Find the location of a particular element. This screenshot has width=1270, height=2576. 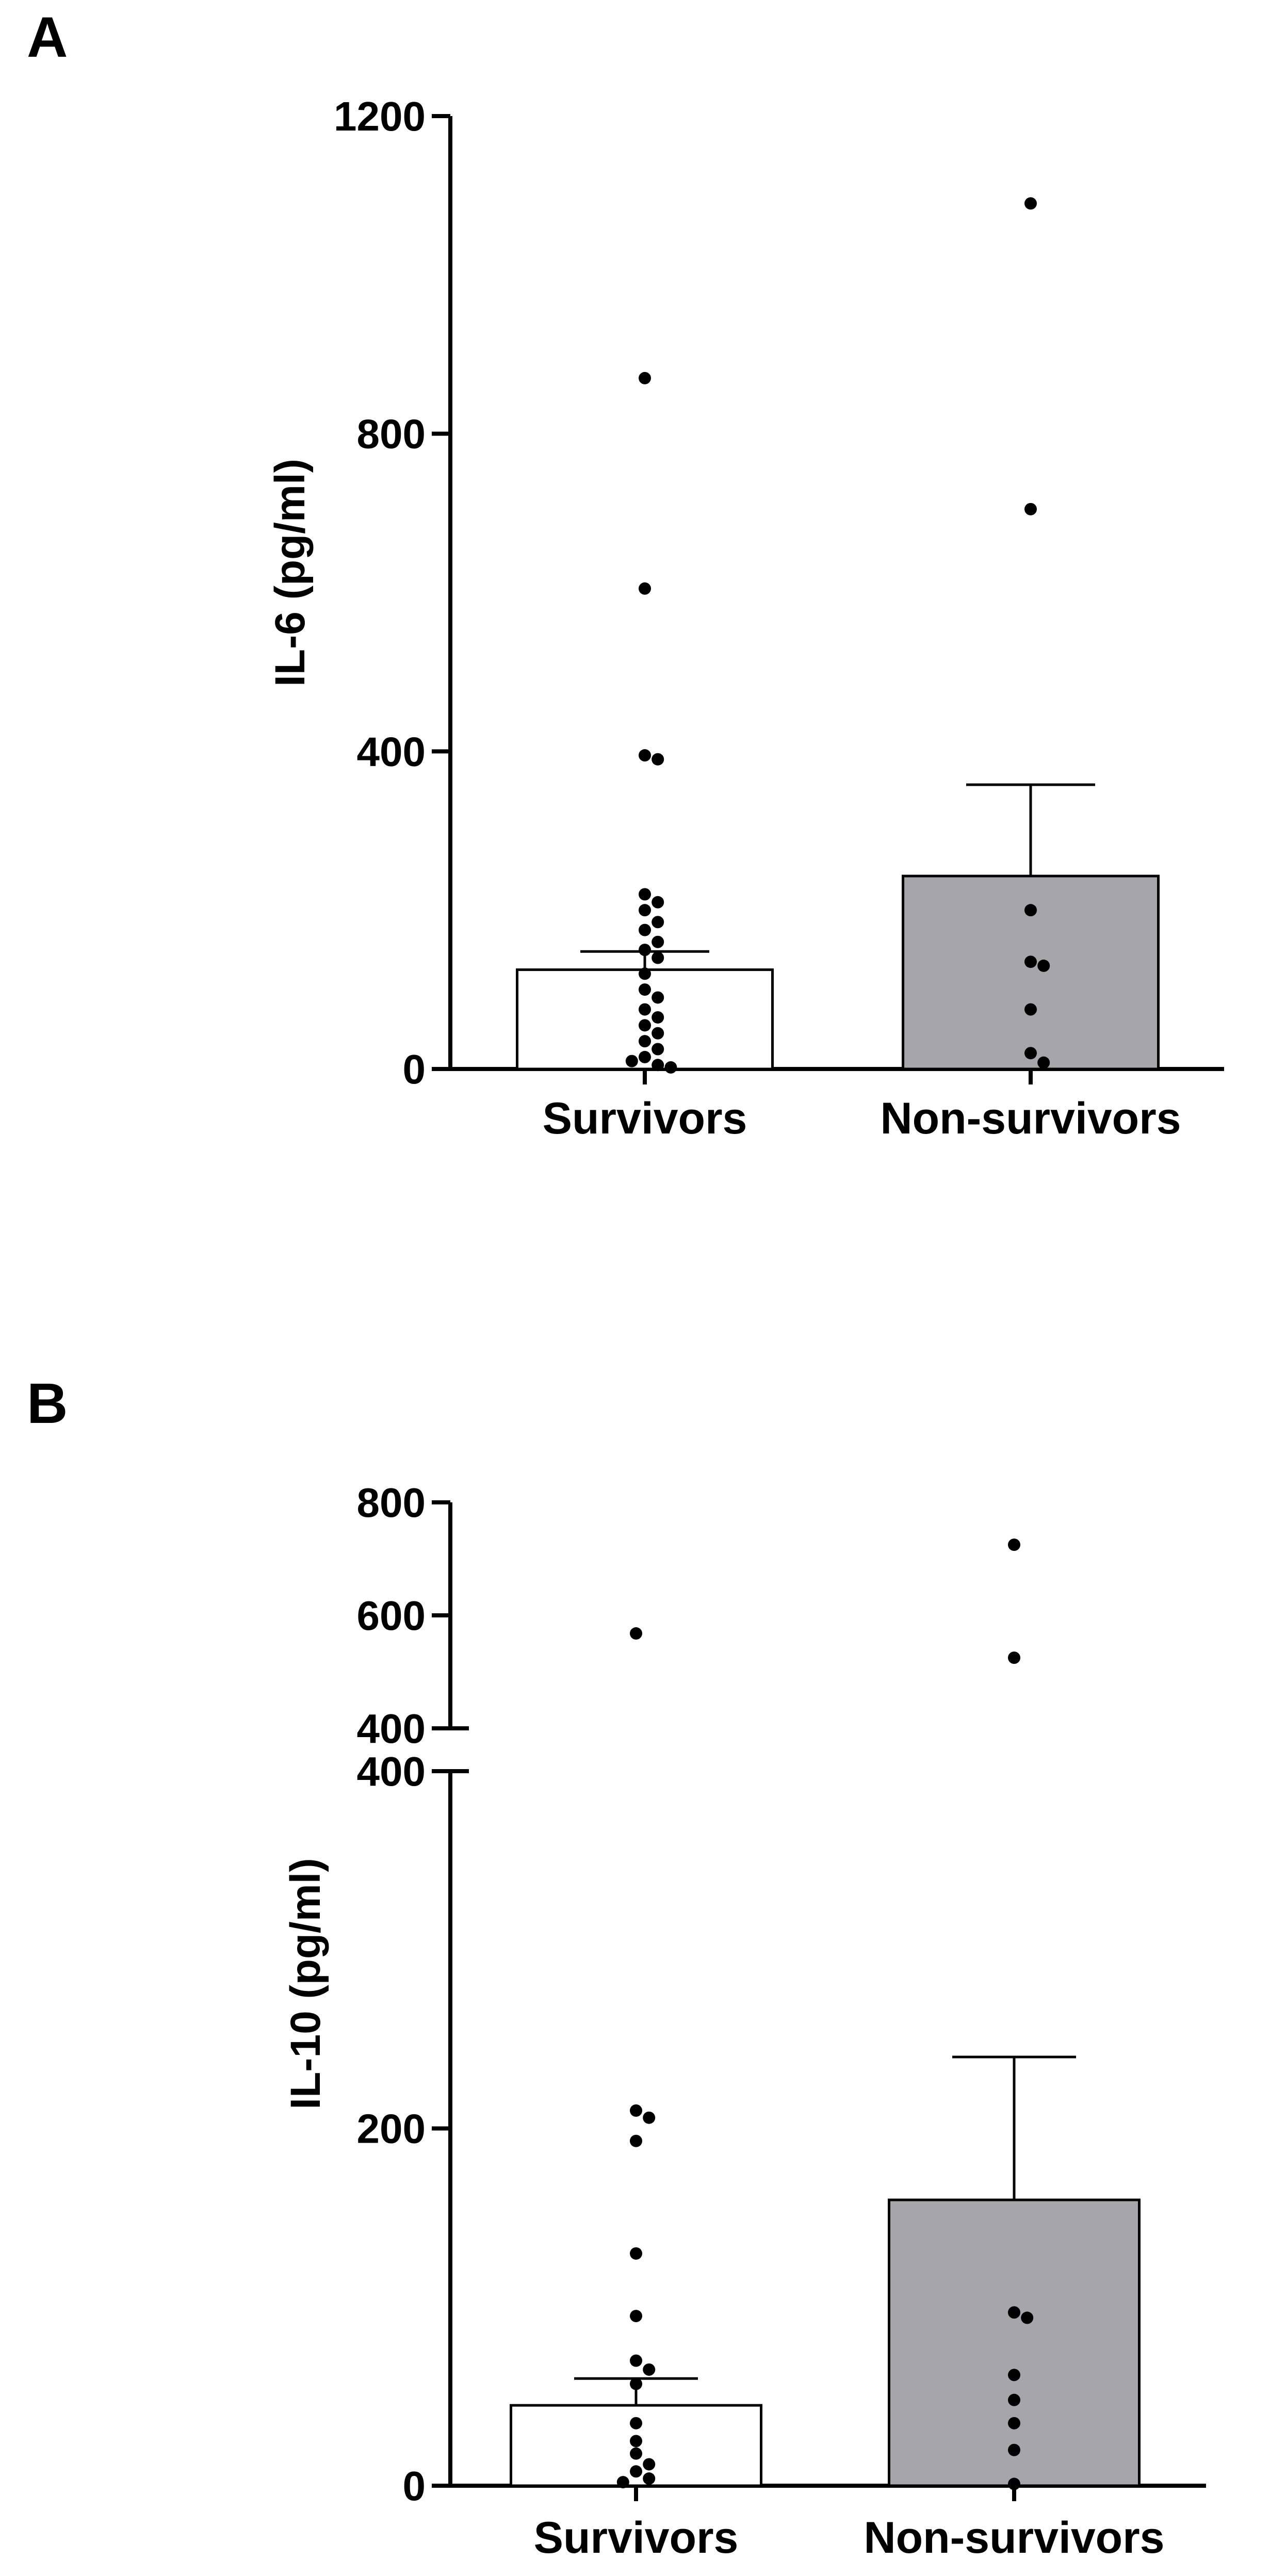

panel-a-letter: A is located at coordinates (47, 37).